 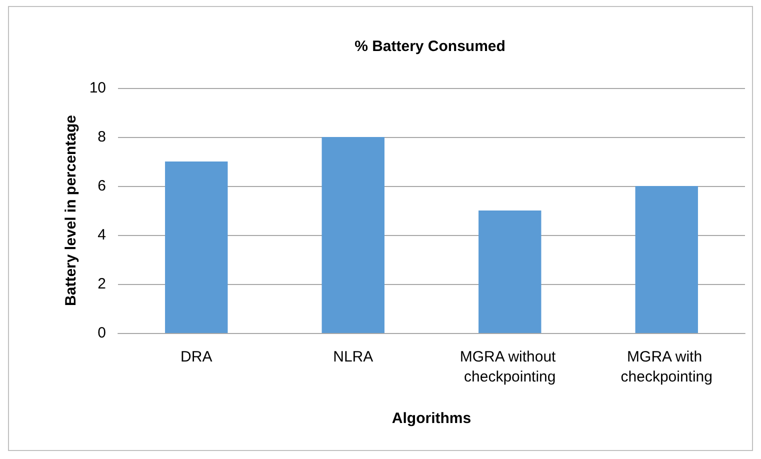 I want to click on y-tick-label: 0, so click(x=102, y=333).